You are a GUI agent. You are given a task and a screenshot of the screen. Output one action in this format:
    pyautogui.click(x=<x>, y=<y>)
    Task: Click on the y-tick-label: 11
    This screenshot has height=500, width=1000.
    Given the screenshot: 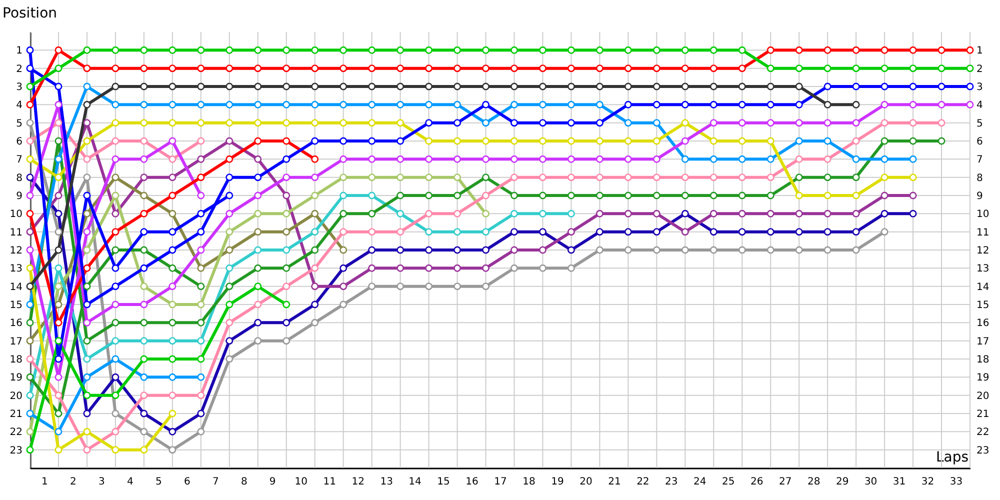 What is the action you would take?
    pyautogui.click(x=16, y=232)
    